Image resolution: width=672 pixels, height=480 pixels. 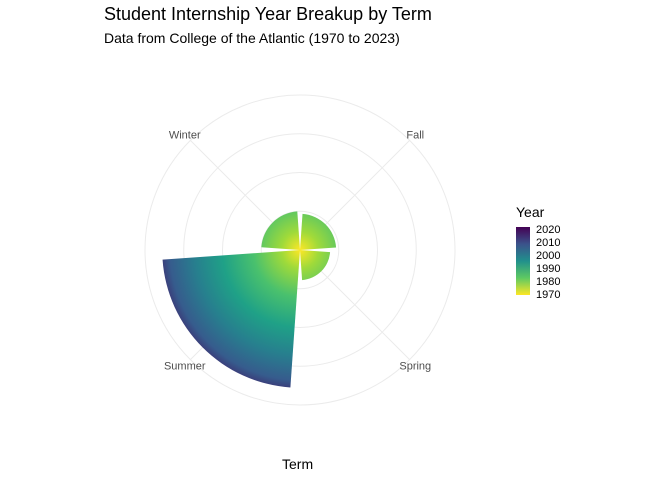 What do you see at coordinates (185, 136) in the screenshot?
I see `category-label-winter: Winter` at bounding box center [185, 136].